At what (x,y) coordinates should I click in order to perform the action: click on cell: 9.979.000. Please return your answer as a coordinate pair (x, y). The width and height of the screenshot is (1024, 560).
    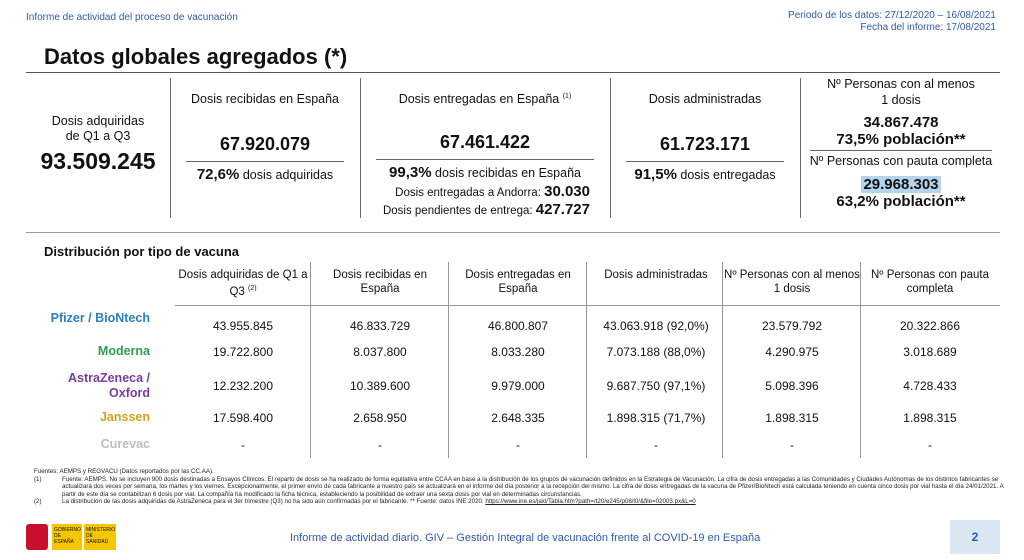
    Looking at the image, I should click on (518, 386).